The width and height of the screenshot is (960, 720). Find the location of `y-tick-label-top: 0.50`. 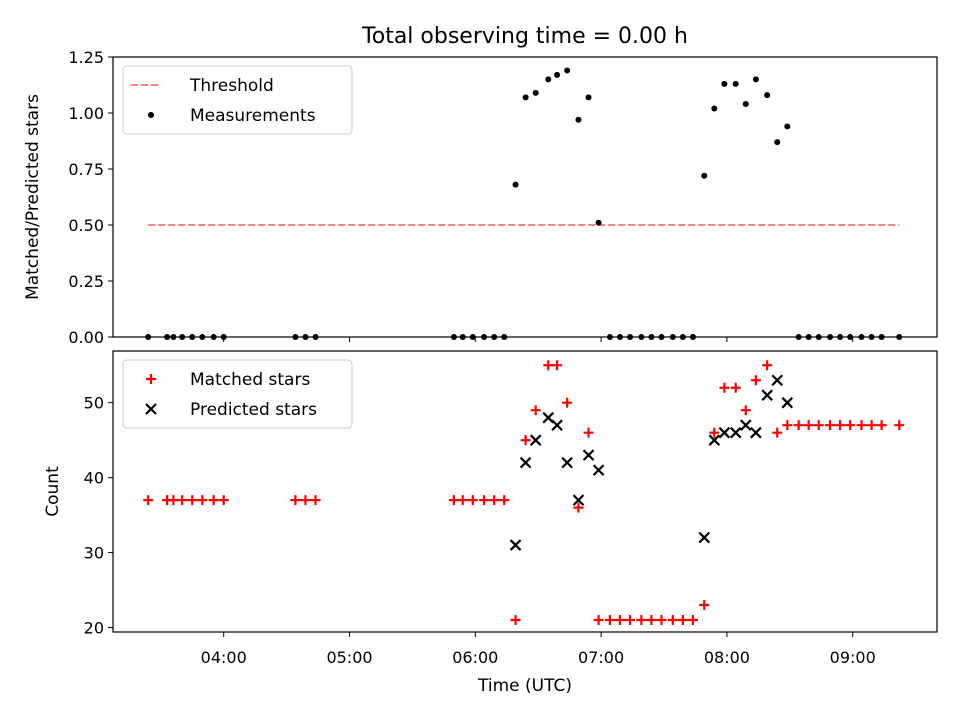

y-tick-label-top: 0.50 is located at coordinates (86, 225).